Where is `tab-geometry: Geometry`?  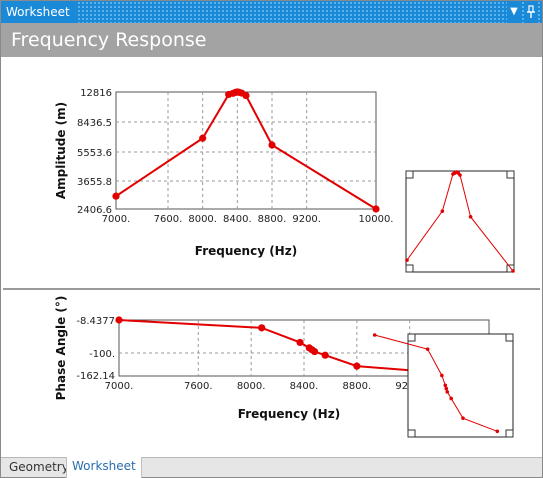 tab-geometry: Geometry is located at coordinates (39, 468).